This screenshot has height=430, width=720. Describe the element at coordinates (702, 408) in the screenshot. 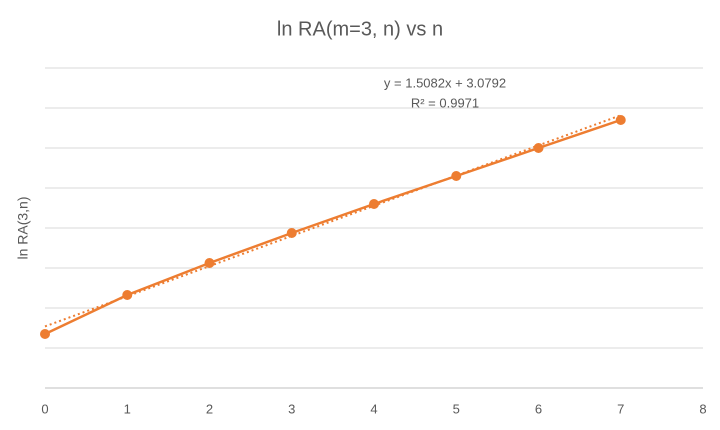

I see `x-tick-label: 8` at that location.